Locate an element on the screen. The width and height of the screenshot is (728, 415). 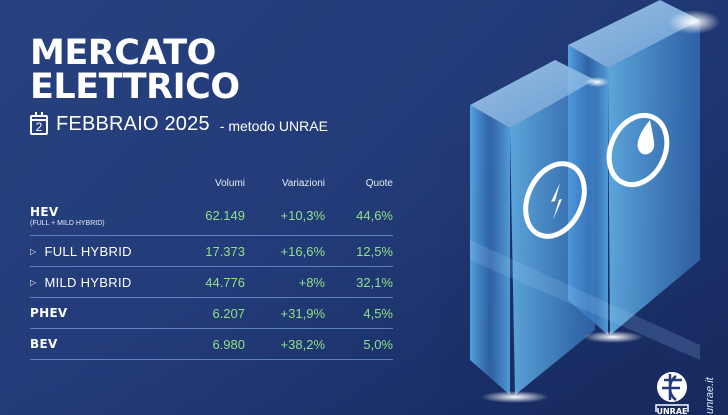
method-label: - metodo UNRAE is located at coordinates (273, 126).